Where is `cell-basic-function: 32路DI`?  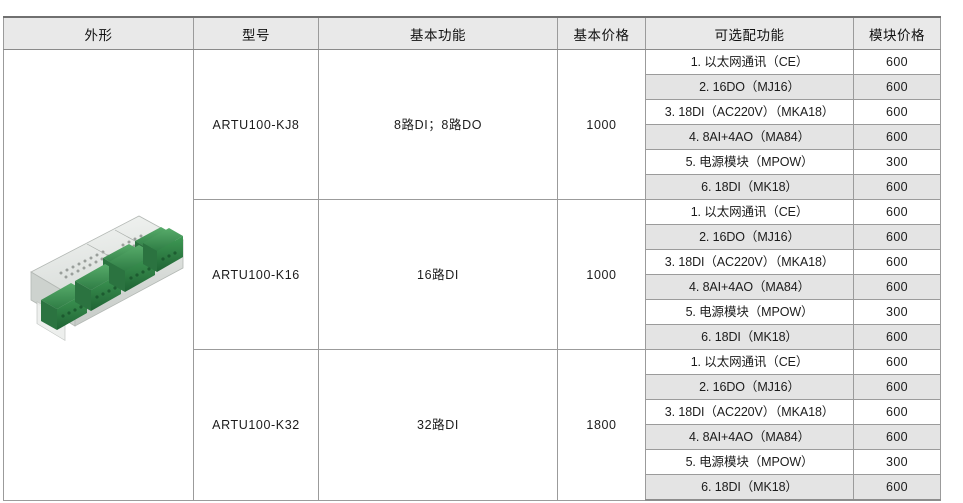
cell-basic-function: 32路DI is located at coordinates (438, 425).